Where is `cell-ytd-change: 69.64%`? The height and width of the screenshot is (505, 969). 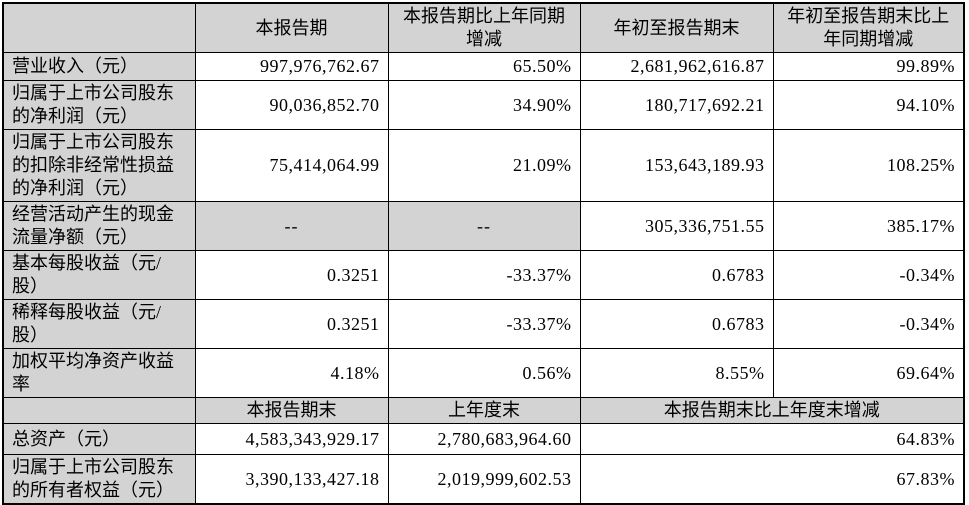 cell-ytd-change: 69.64% is located at coordinates (868, 373).